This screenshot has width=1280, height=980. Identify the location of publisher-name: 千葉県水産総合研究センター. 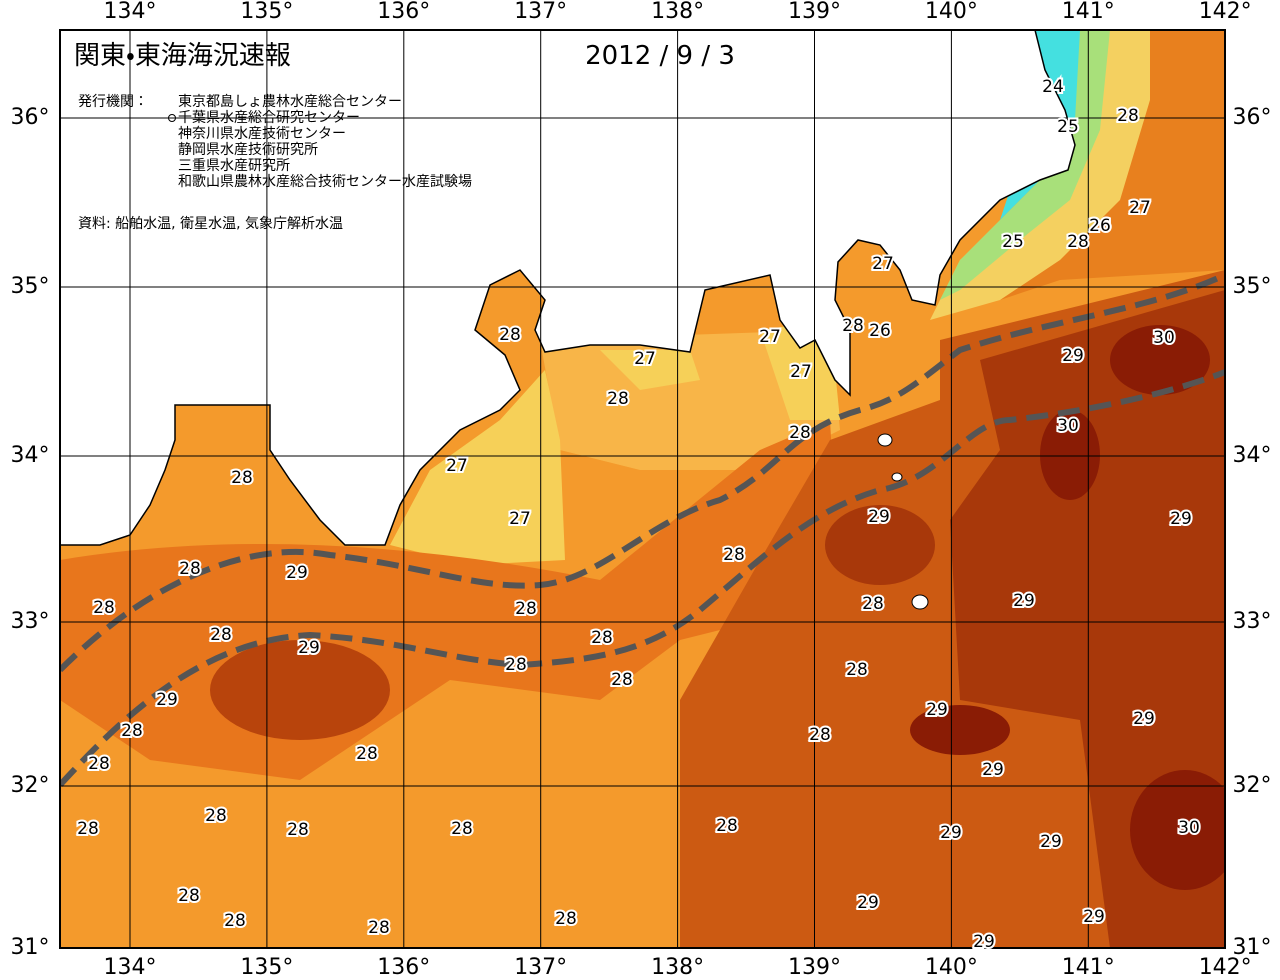
(269, 117).